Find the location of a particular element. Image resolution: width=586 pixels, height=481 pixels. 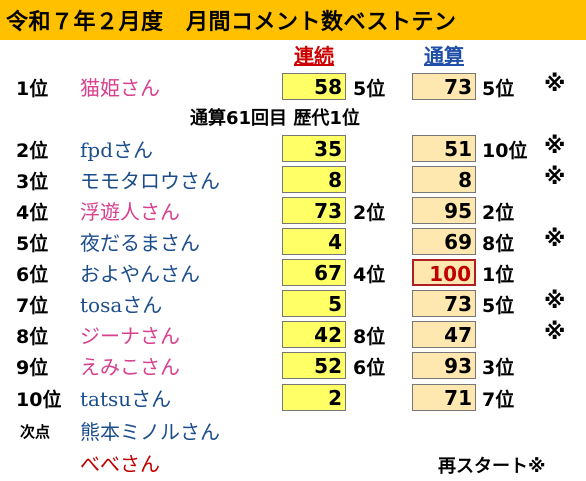

streak-count: 35 is located at coordinates (314, 148).